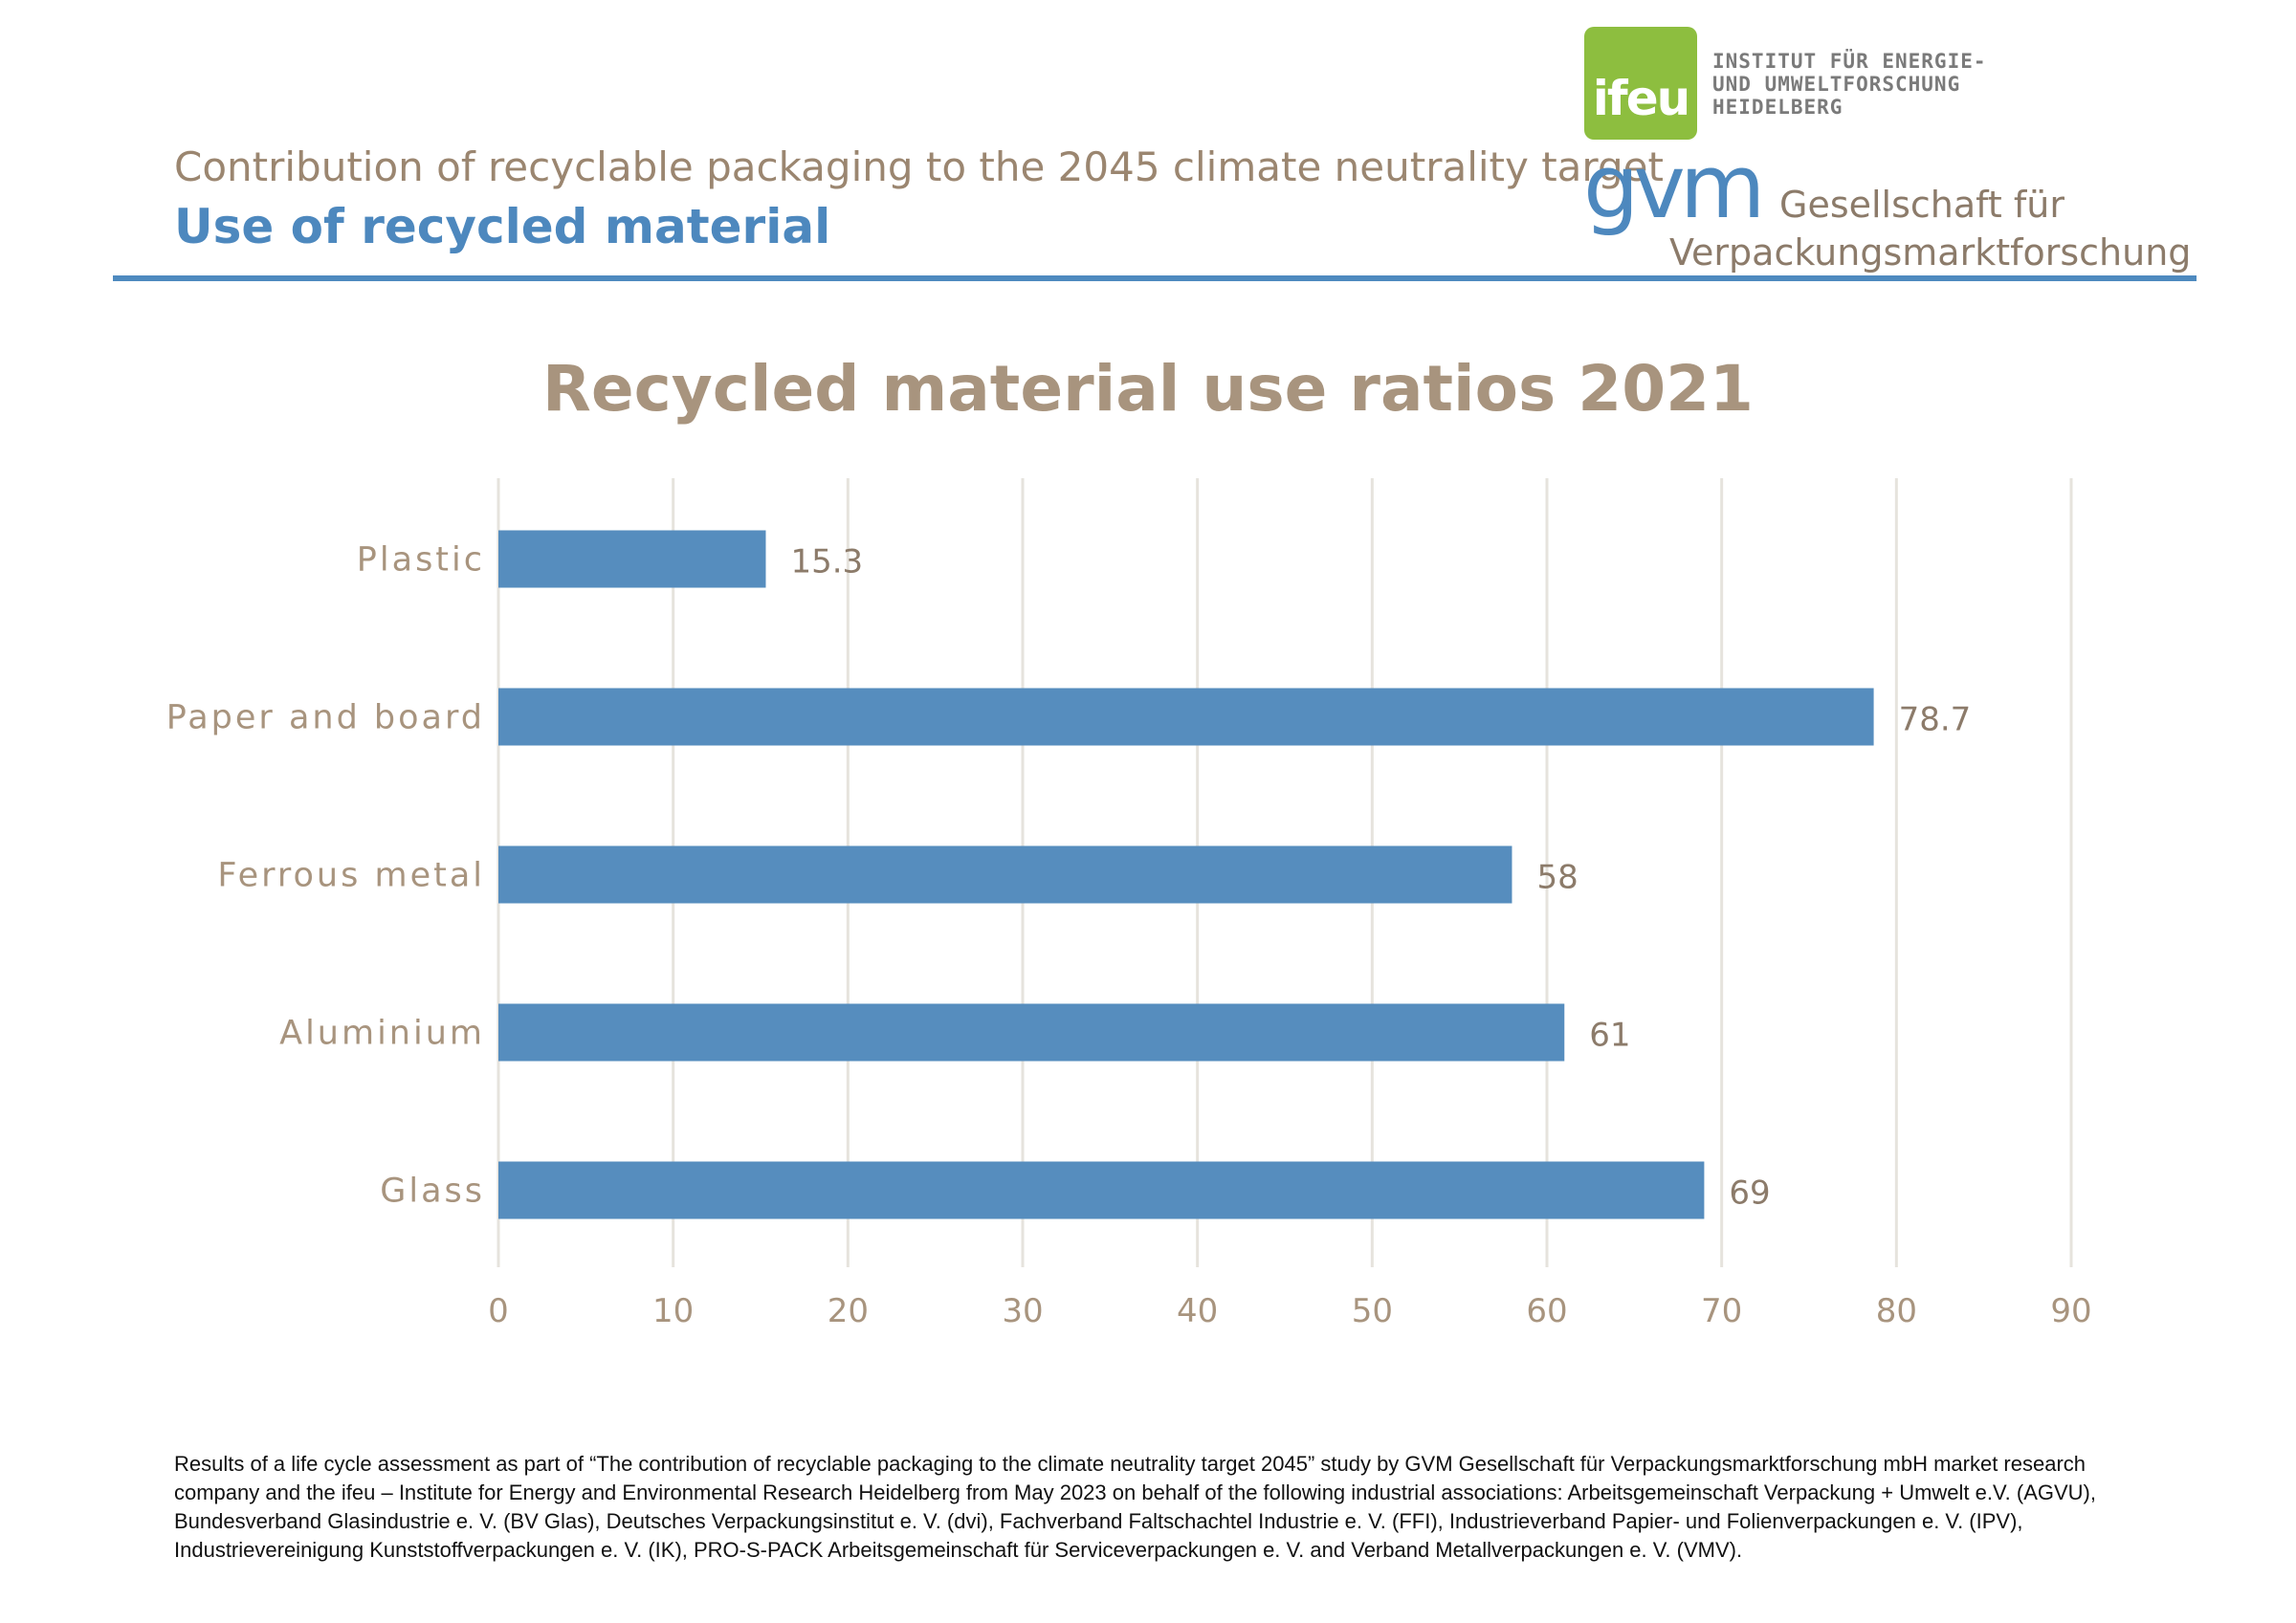 Image resolution: width=2296 pixels, height=1623 pixels. What do you see at coordinates (1023, 1311) in the screenshot?
I see `x-tick-label: 30` at bounding box center [1023, 1311].